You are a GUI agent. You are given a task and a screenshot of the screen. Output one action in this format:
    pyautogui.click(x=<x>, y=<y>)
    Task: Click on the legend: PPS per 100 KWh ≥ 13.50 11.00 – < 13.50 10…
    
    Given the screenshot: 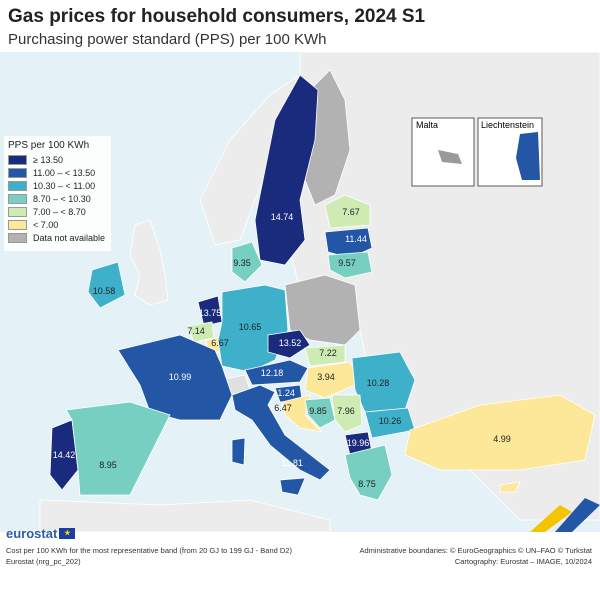 What is the action you would take?
    pyautogui.click(x=58, y=193)
    